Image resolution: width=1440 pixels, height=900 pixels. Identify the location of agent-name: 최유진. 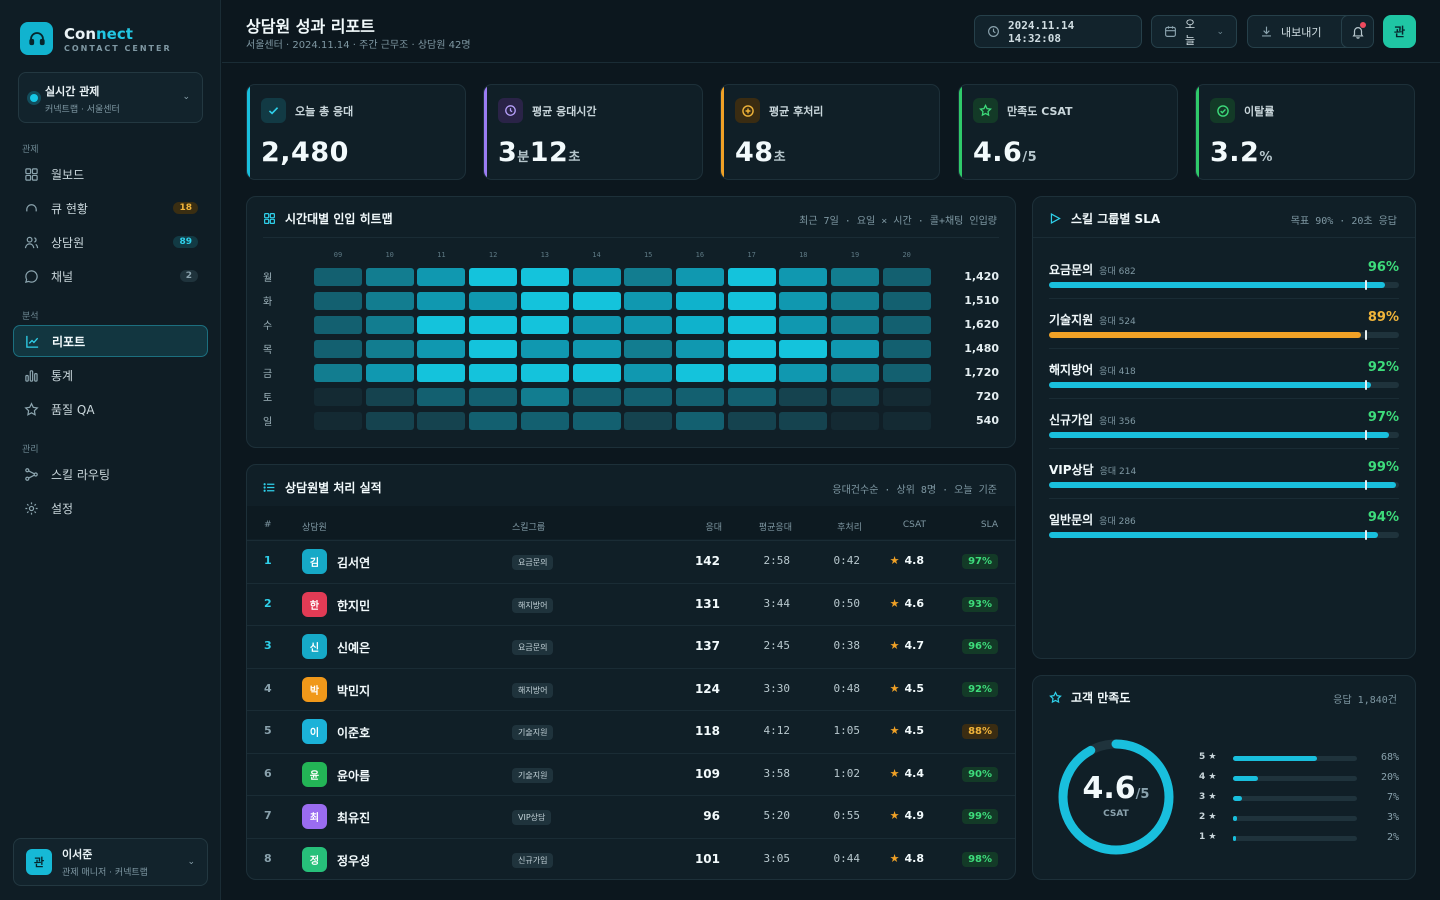
(354, 818).